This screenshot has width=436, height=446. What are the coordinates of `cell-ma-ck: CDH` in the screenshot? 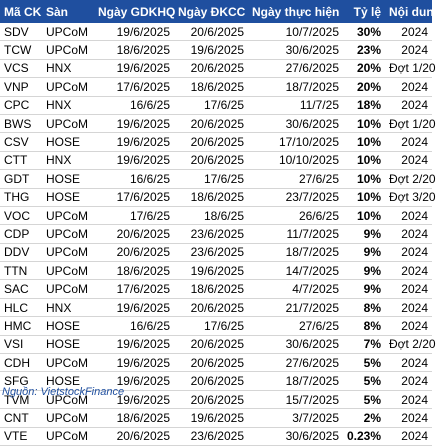 It's located at (21, 363).